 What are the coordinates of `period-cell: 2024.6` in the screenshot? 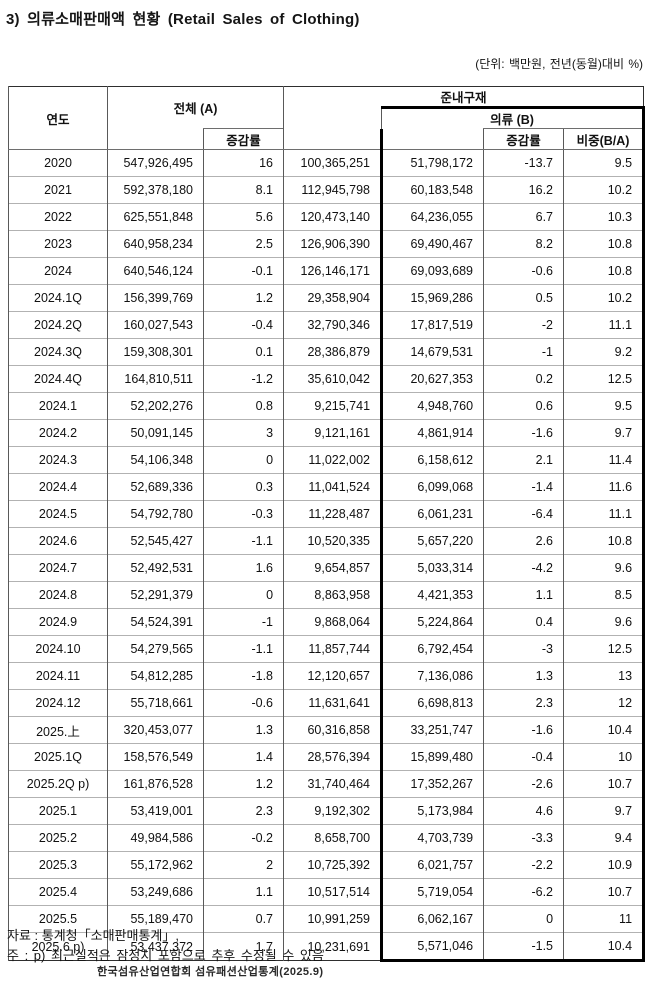 It's located at (58, 541).